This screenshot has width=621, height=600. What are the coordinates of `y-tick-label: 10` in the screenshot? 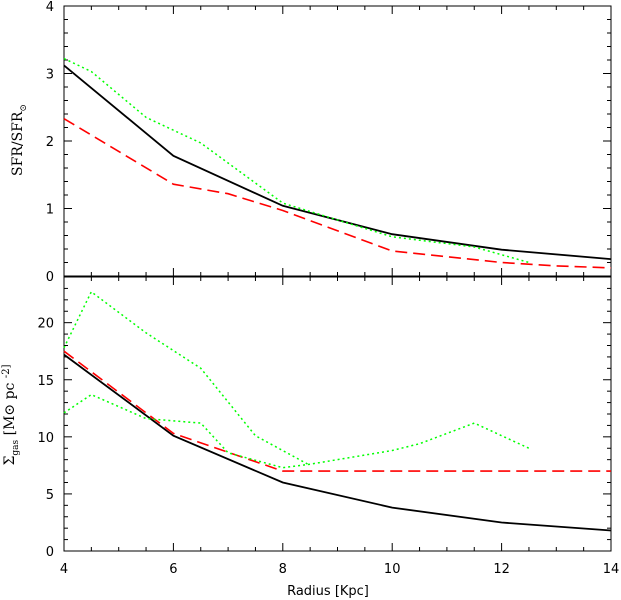 It's located at (45, 438).